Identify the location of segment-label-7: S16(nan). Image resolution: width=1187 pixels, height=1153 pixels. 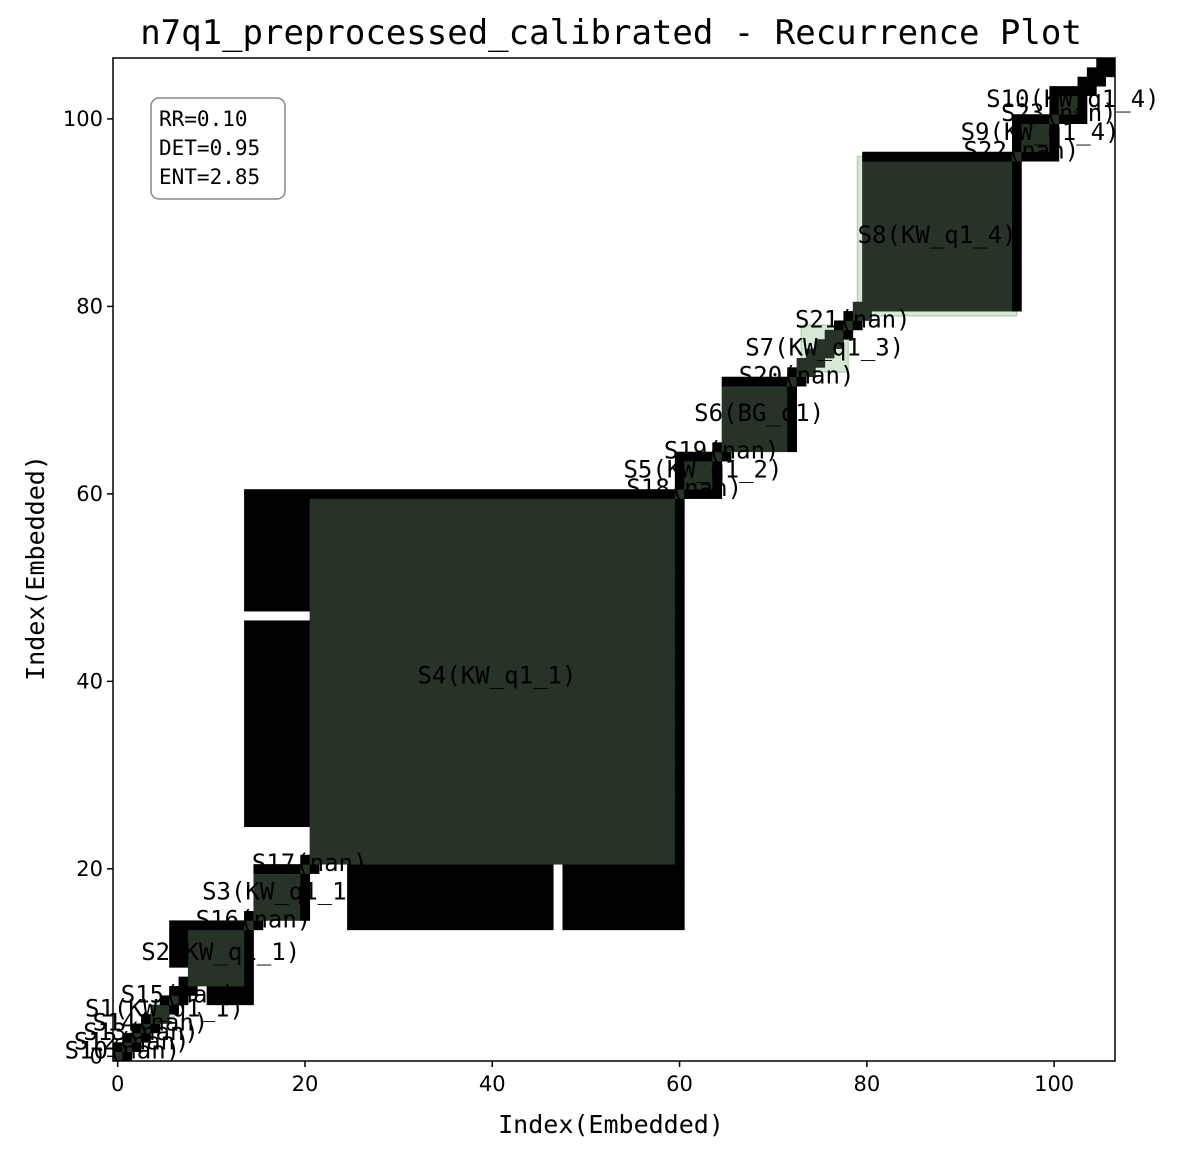
(254, 919).